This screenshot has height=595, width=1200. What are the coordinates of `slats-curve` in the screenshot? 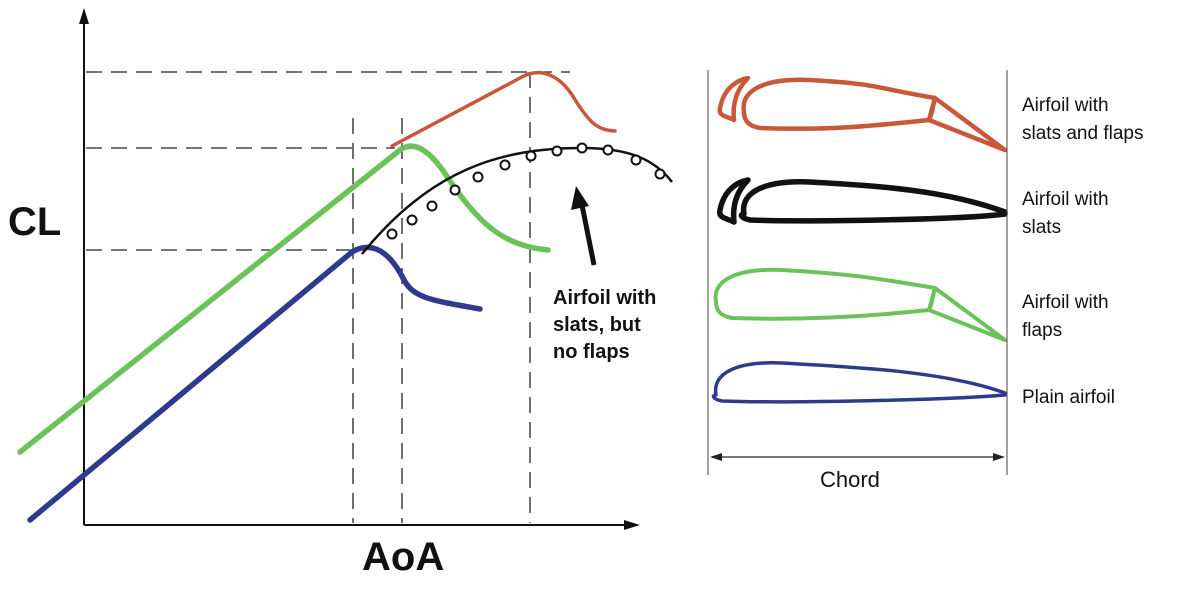 It's located at (517, 200).